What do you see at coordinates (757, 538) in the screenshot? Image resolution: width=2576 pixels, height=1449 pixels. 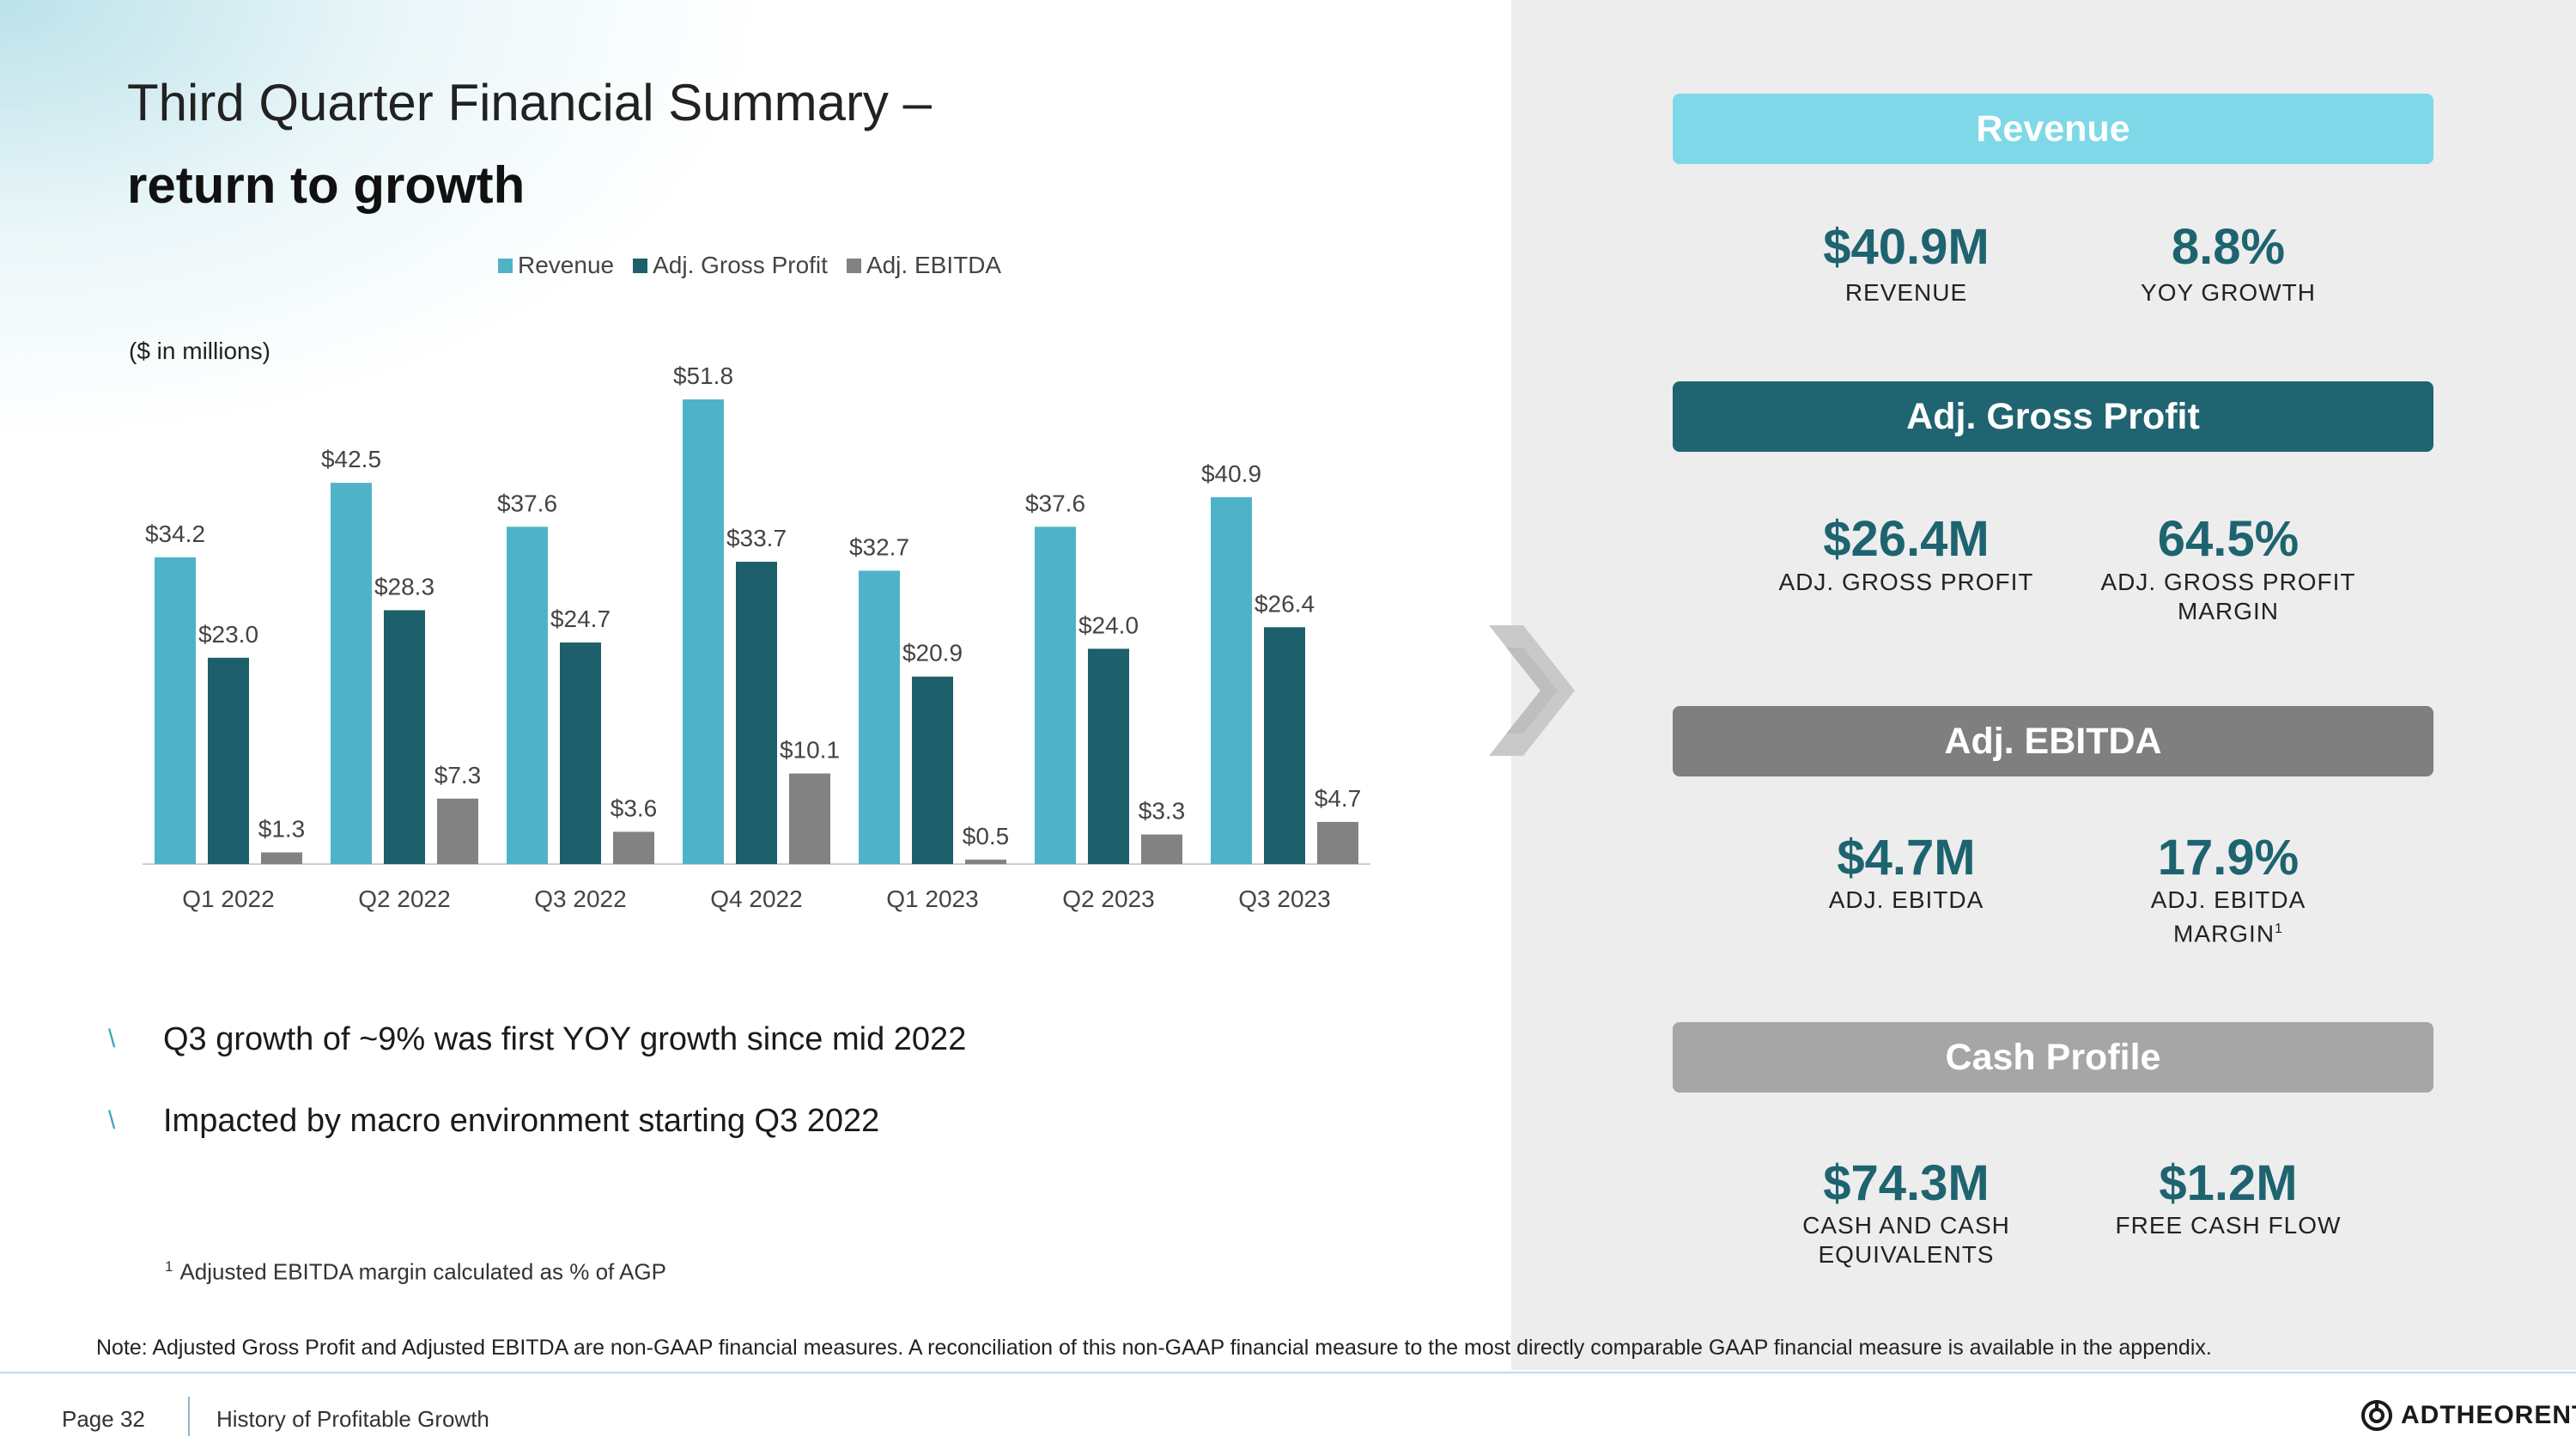 I see `data-label-gross-profit: $33.7` at bounding box center [757, 538].